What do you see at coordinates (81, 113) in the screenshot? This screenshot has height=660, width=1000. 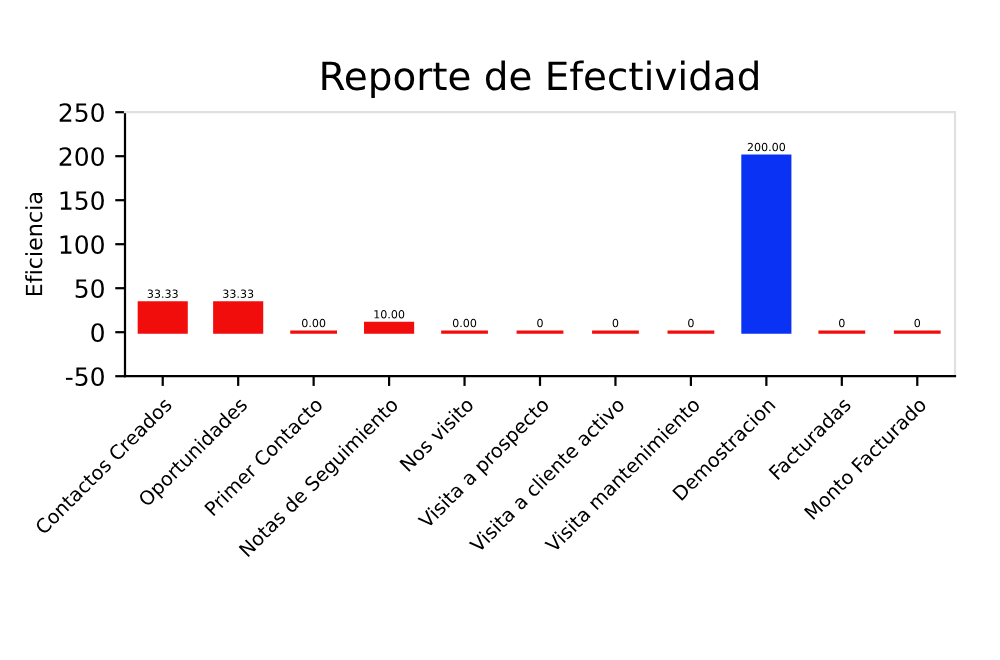 I see `y-tick-label: 250` at bounding box center [81, 113].